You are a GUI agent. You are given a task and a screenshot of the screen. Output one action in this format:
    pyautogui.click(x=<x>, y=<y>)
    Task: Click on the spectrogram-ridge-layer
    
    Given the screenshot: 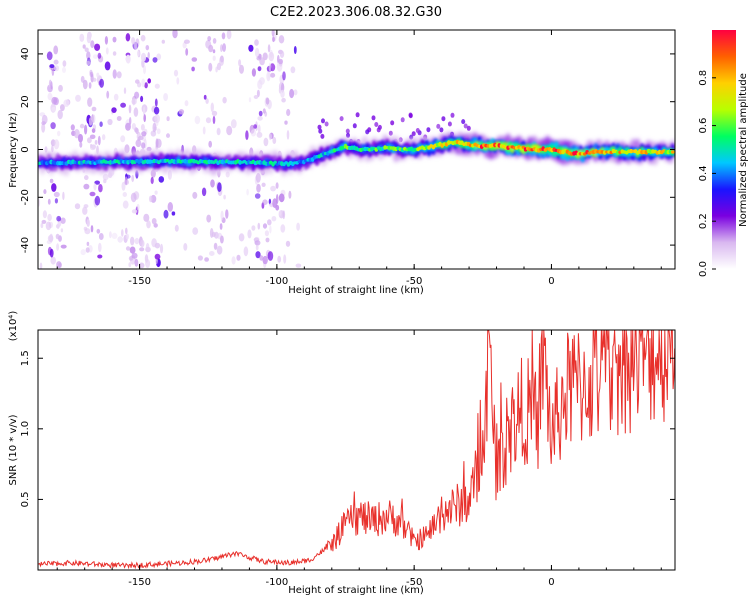 What is the action you would take?
    pyautogui.click(x=356, y=154)
    